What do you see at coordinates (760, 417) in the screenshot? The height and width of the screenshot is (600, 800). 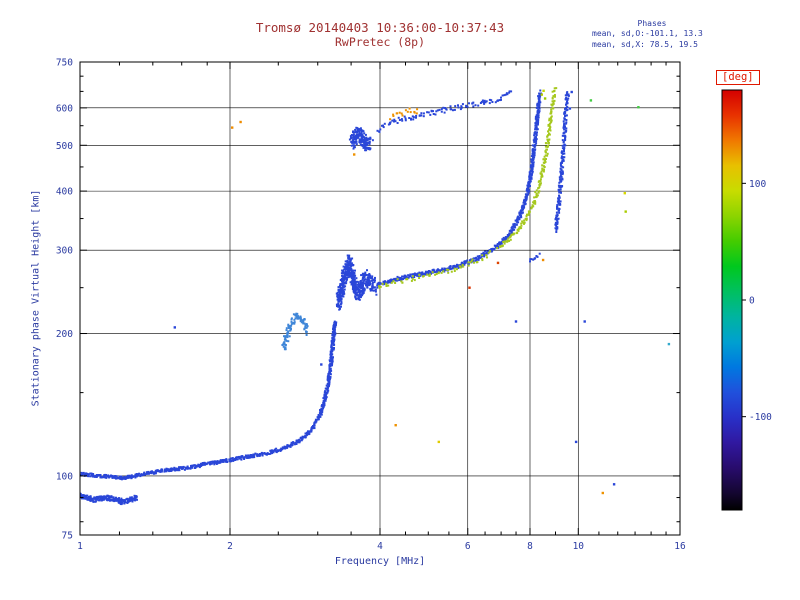 I see `colorbar-tick-label: -100` at bounding box center [760, 417].